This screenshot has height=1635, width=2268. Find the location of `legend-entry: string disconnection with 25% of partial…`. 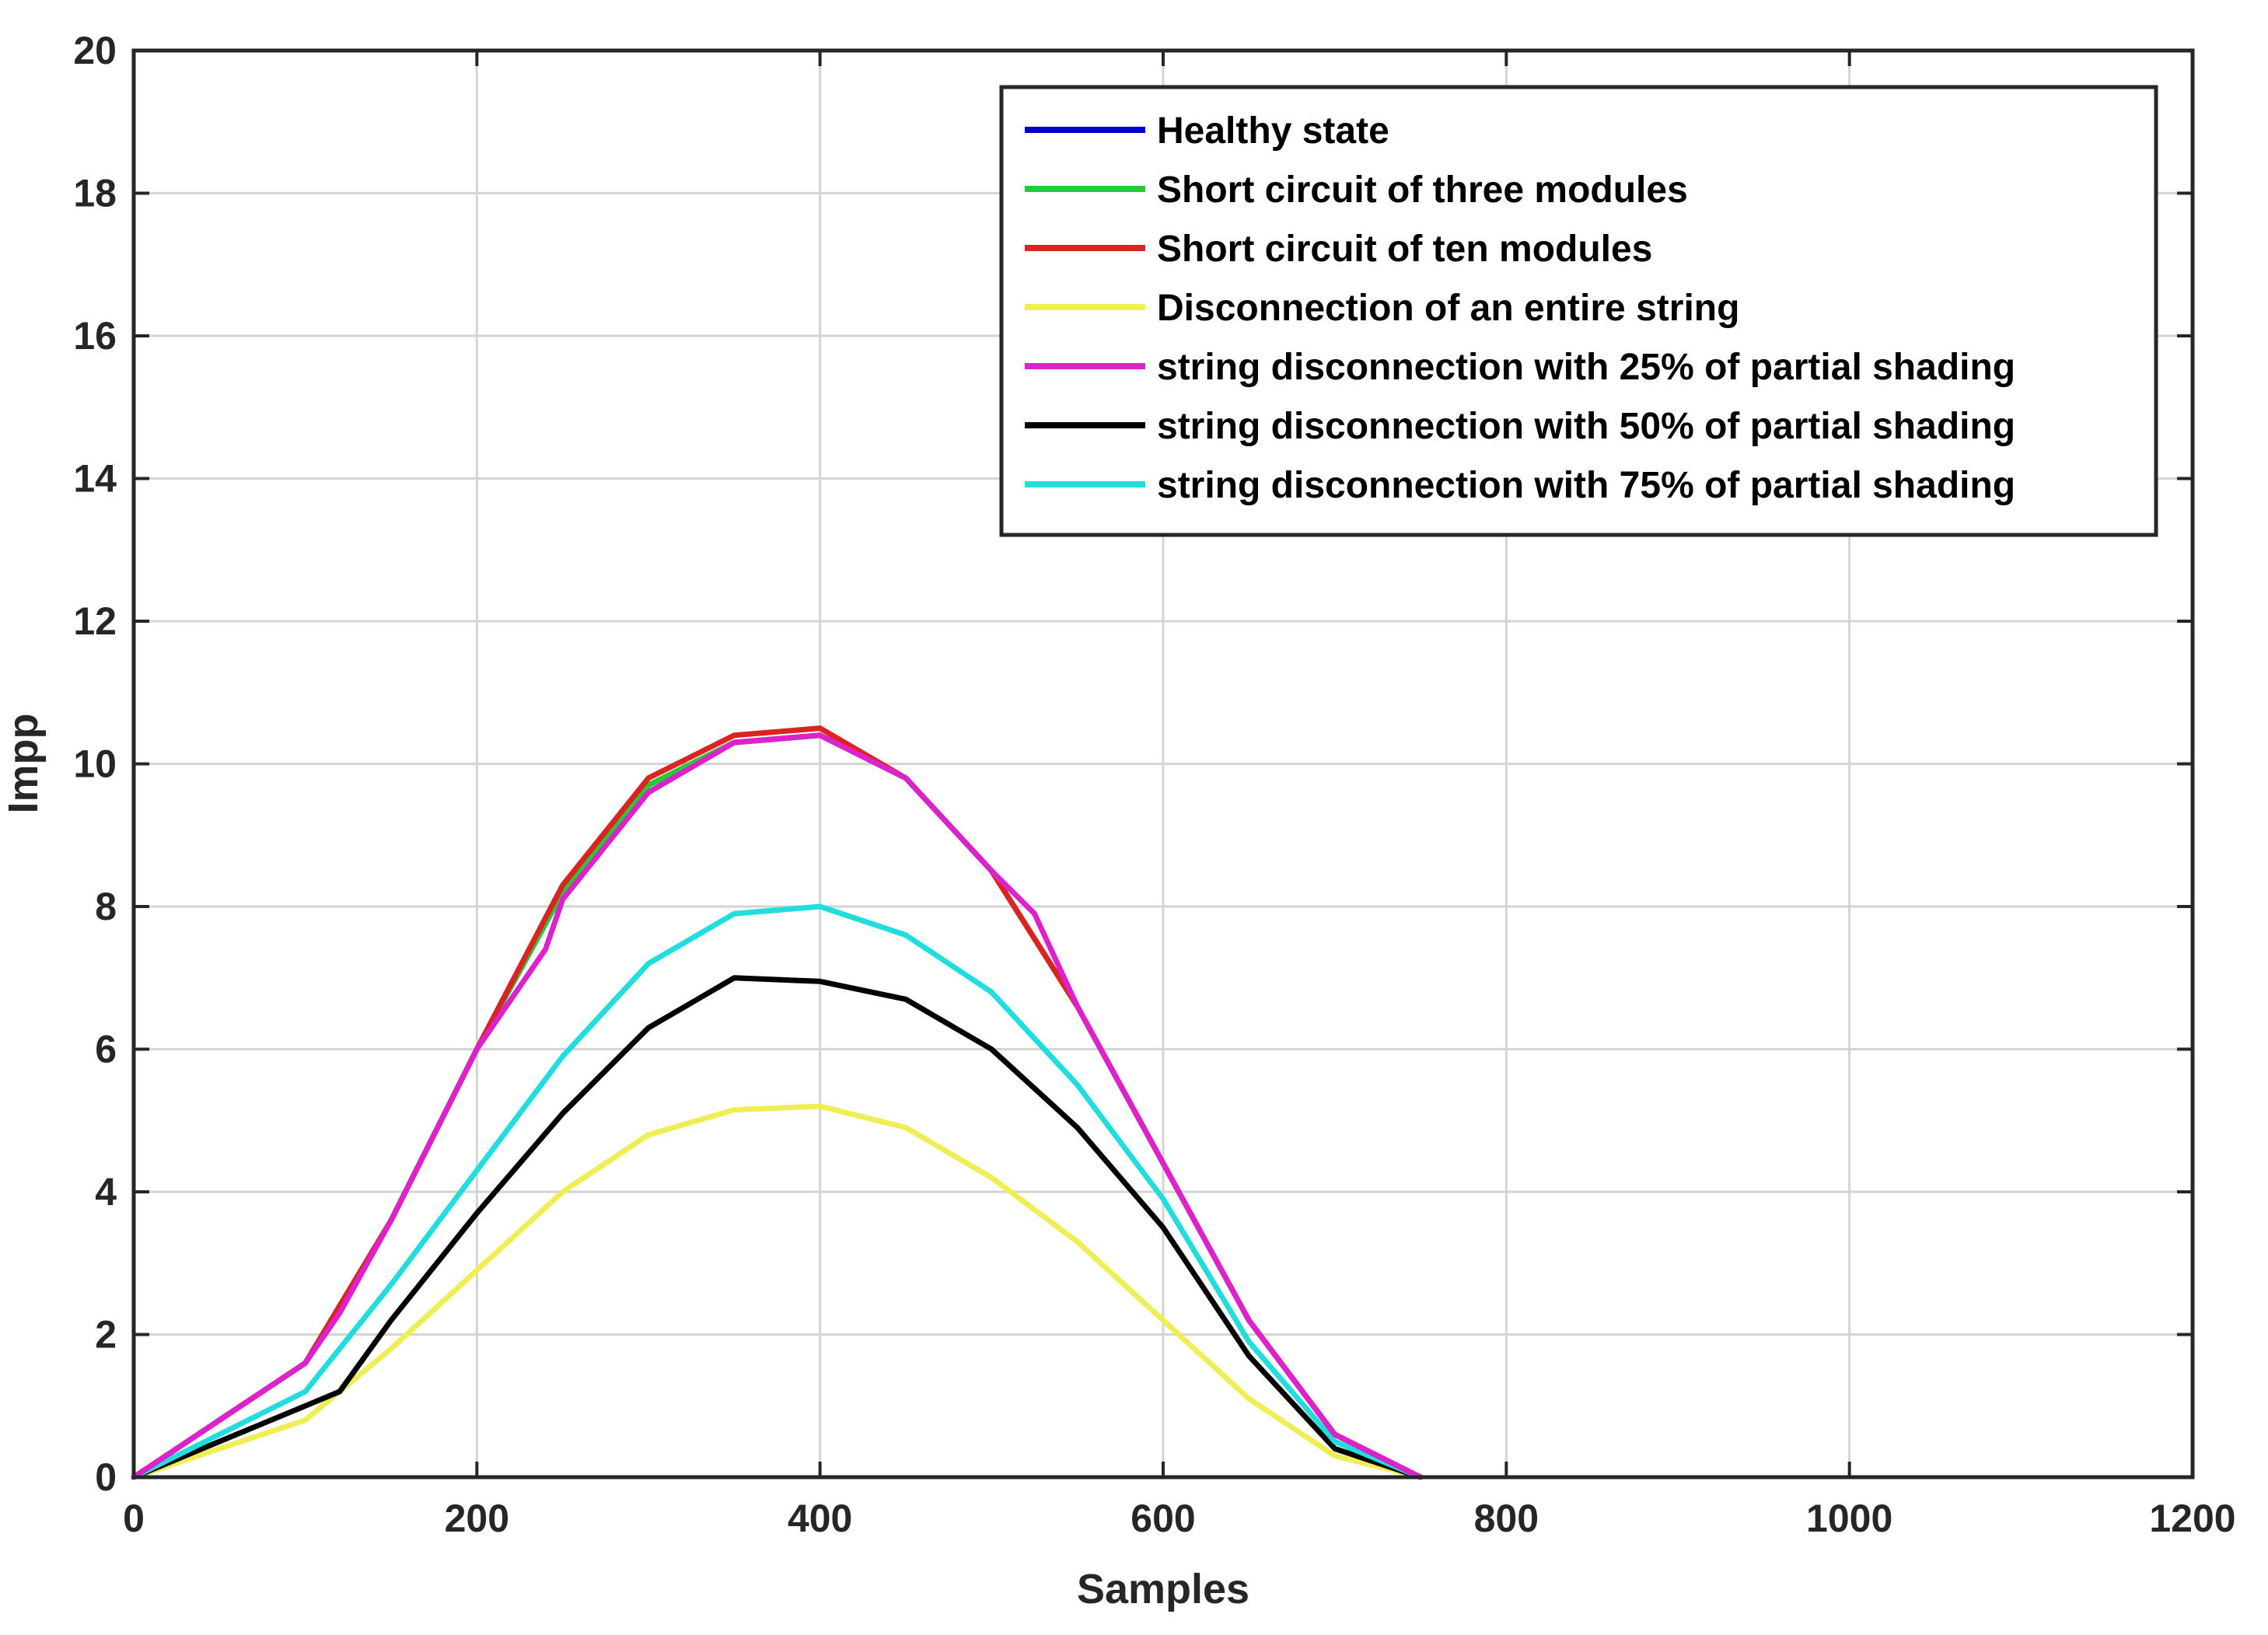

legend-entry: string disconnection with 25% of partial… is located at coordinates (1586, 367).